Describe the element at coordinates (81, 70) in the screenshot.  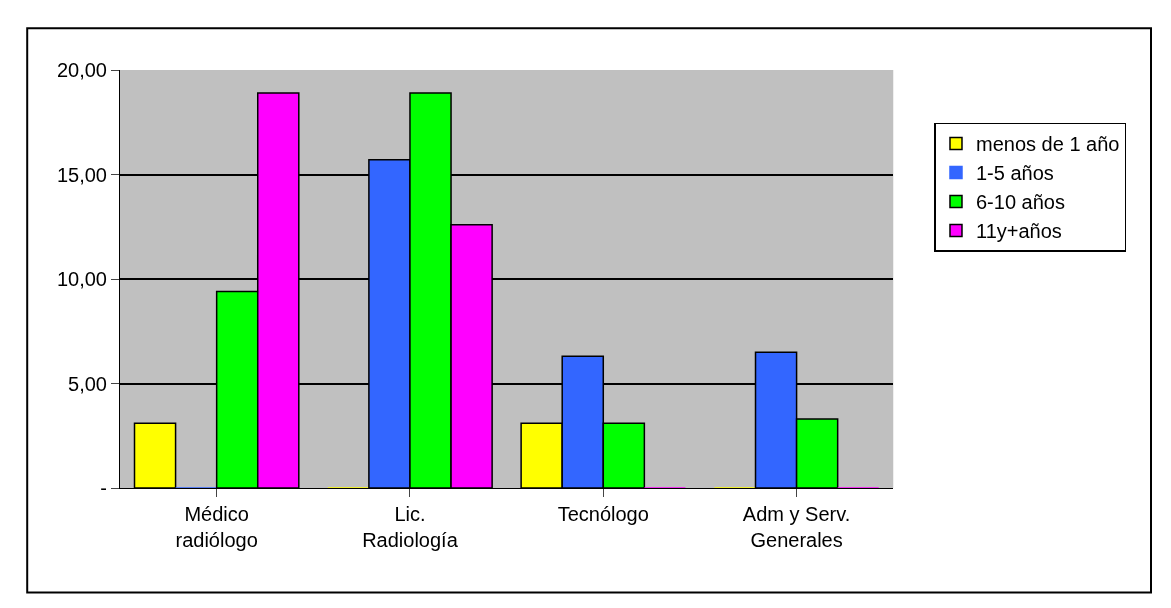
I see `y-tick-label: 20,00` at that location.